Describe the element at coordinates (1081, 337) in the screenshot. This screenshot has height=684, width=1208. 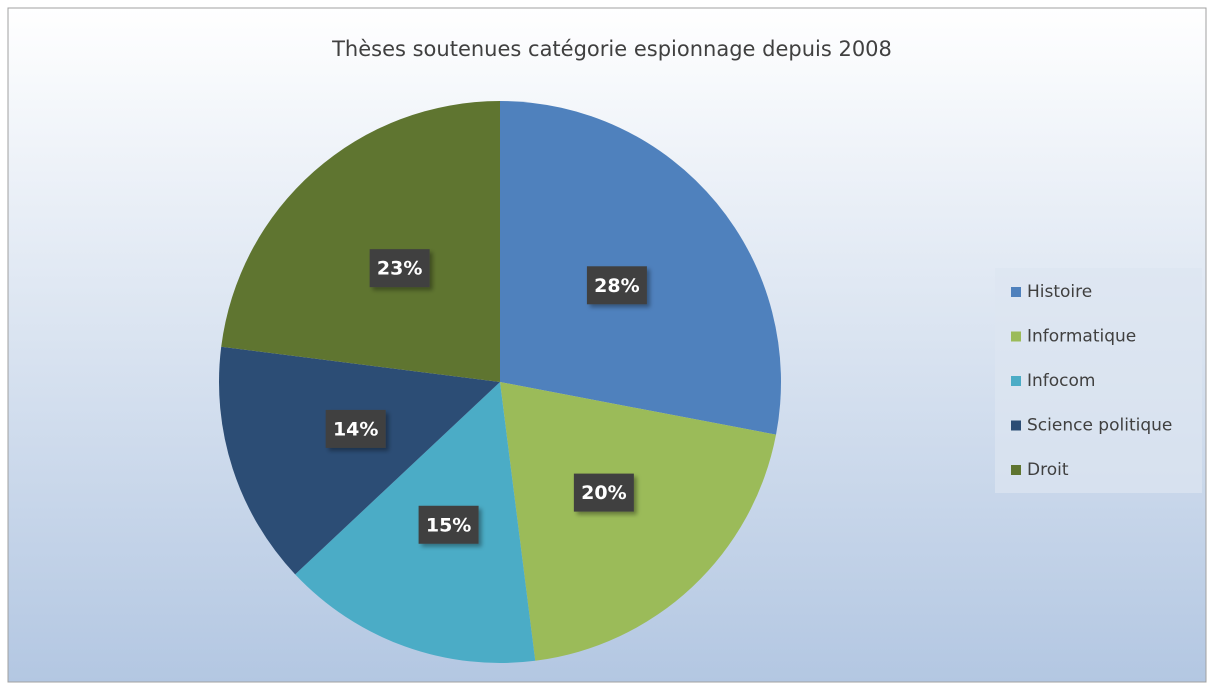
I see `legend-label: Informatique` at that location.